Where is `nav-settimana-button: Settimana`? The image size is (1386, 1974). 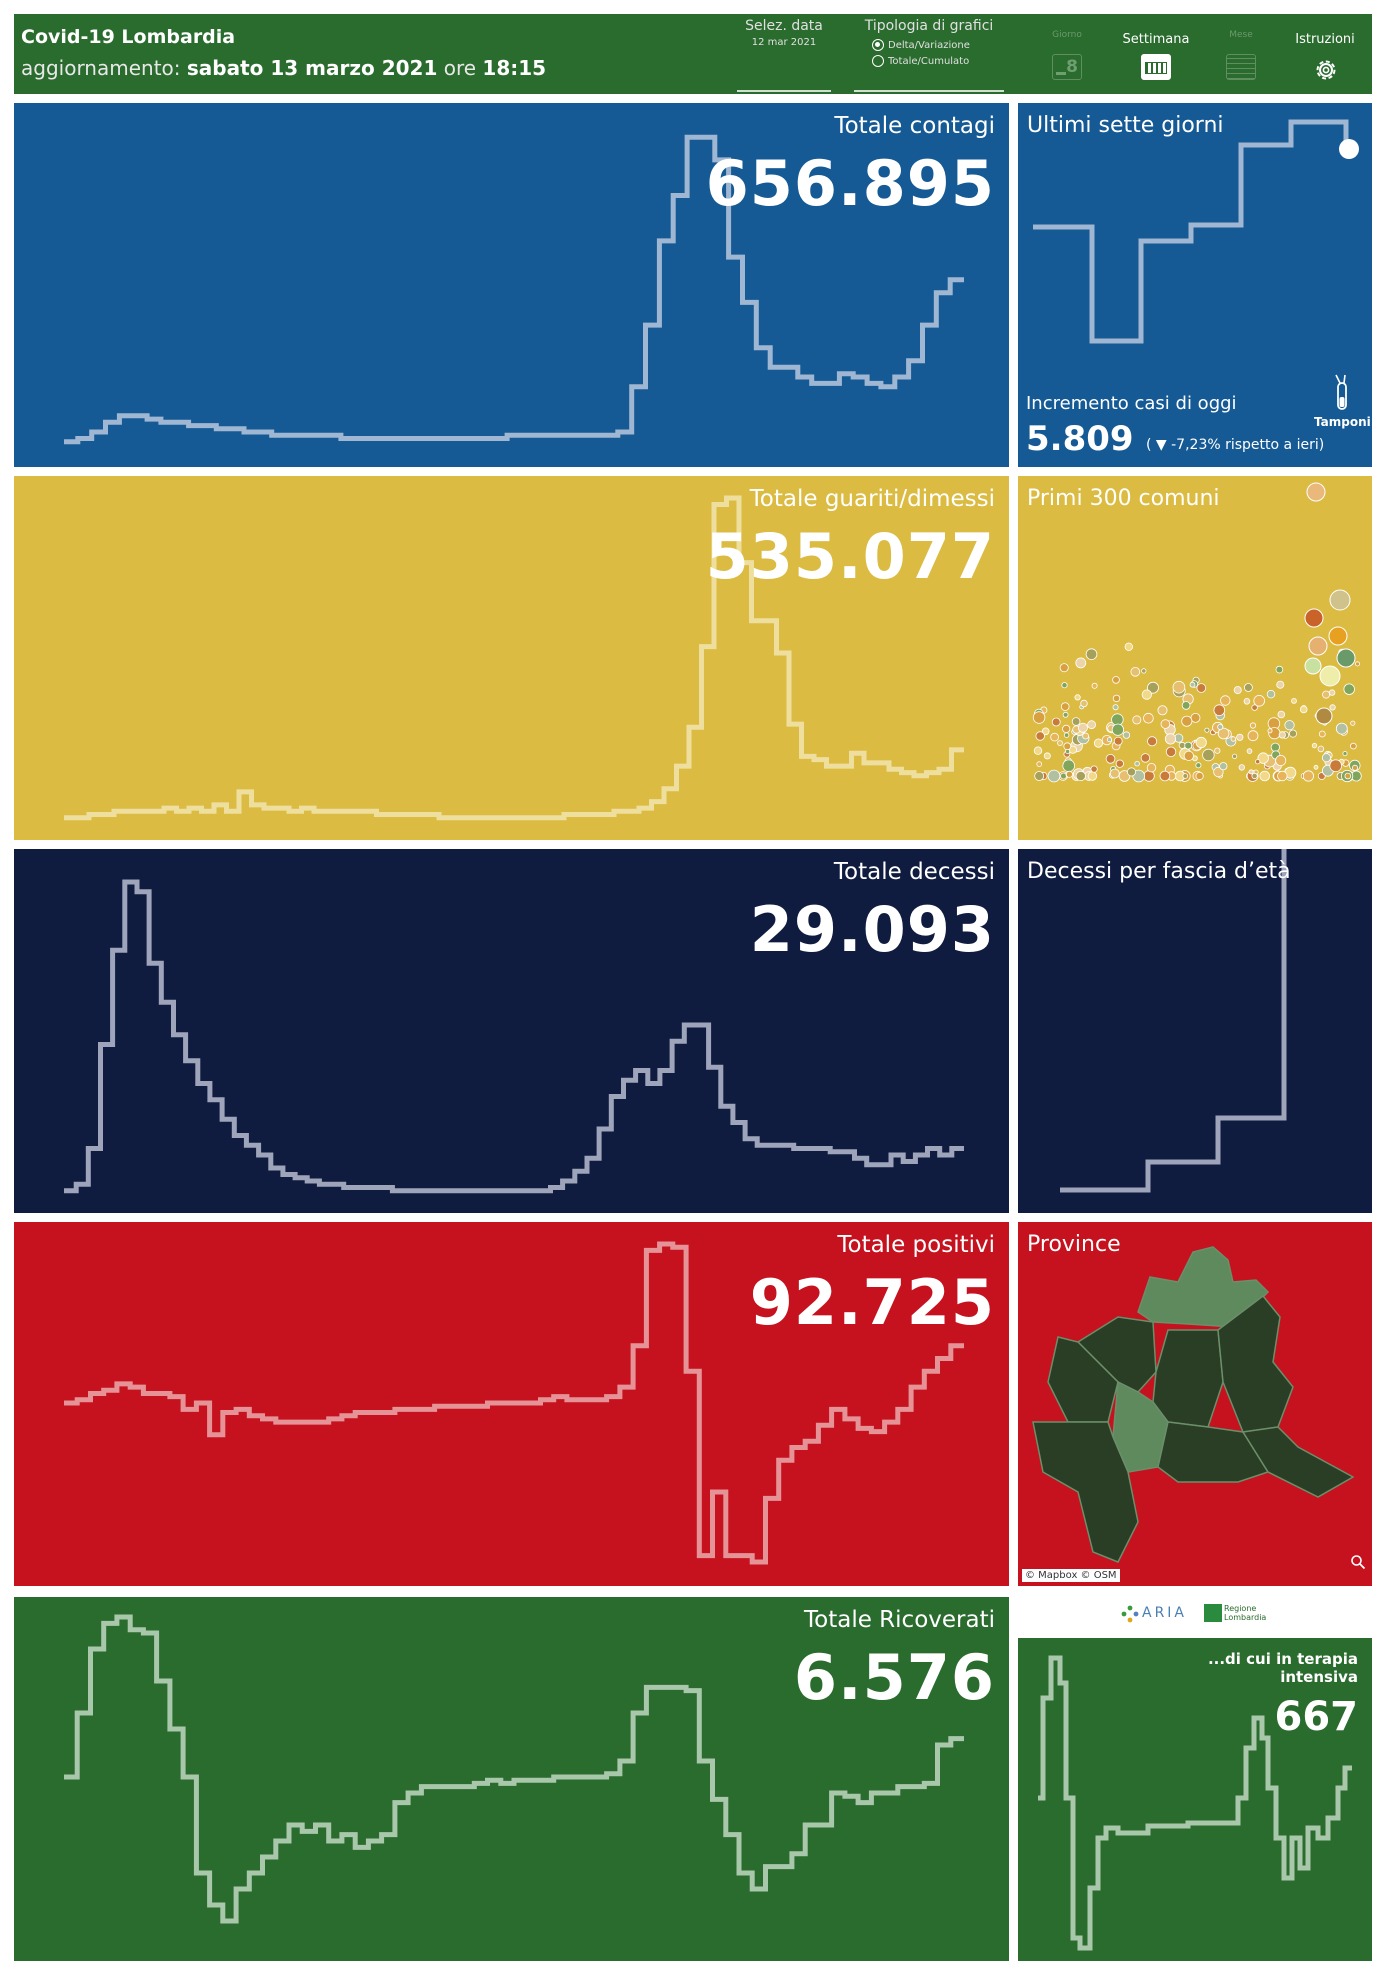 nav-settimana-button: Settimana is located at coordinates (1156, 54).